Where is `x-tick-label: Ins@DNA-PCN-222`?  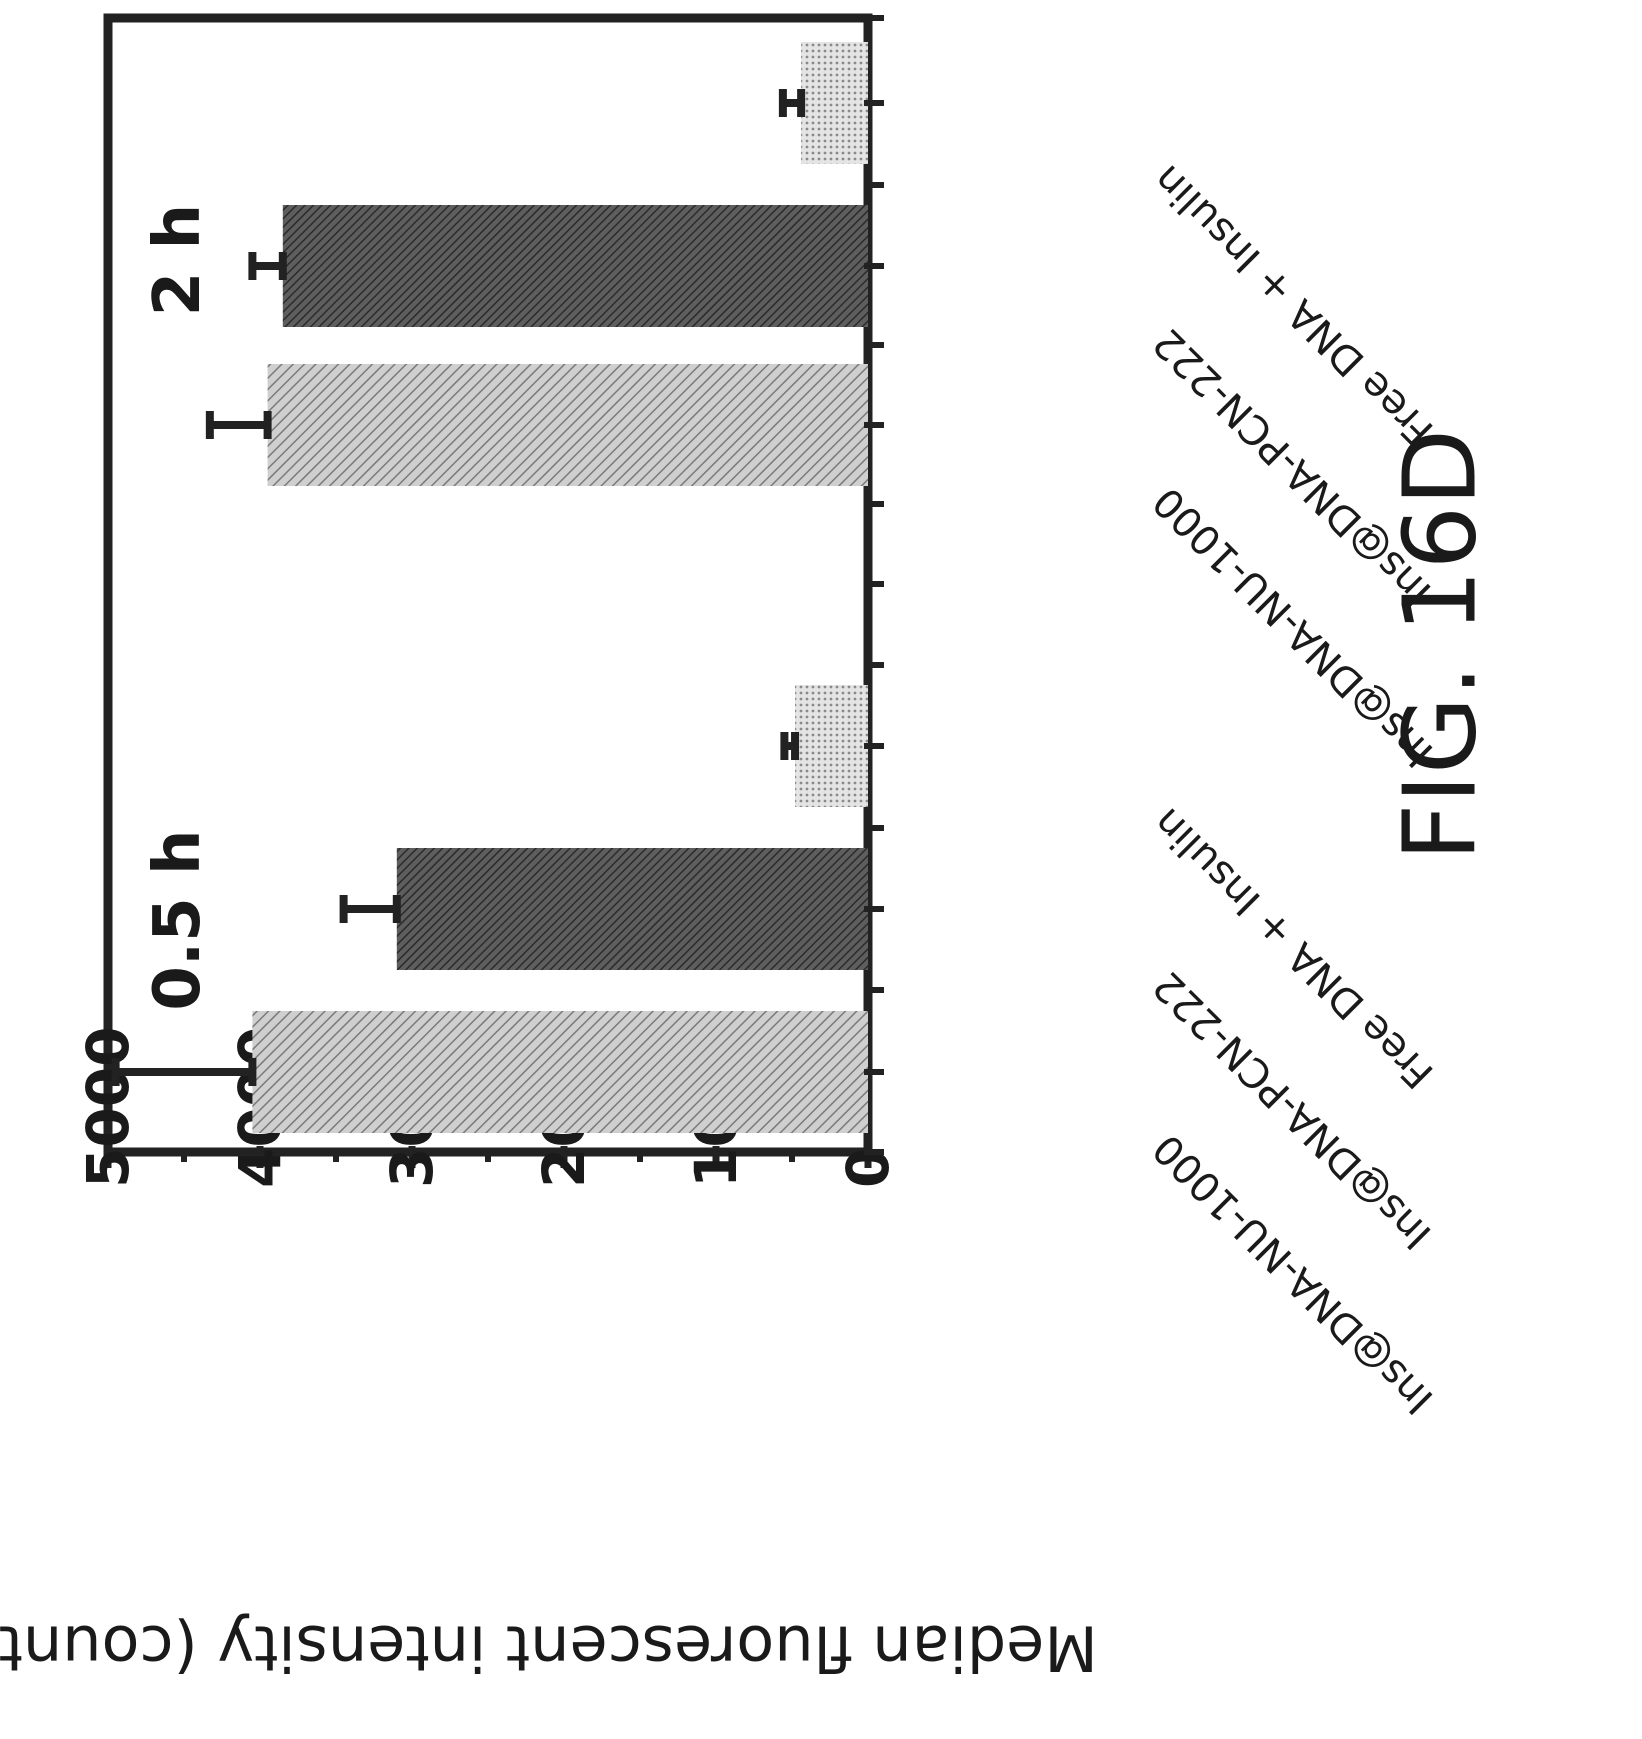
x-tick-label: Ins@DNA-PCN-222 is located at coordinates (1293, 1110).